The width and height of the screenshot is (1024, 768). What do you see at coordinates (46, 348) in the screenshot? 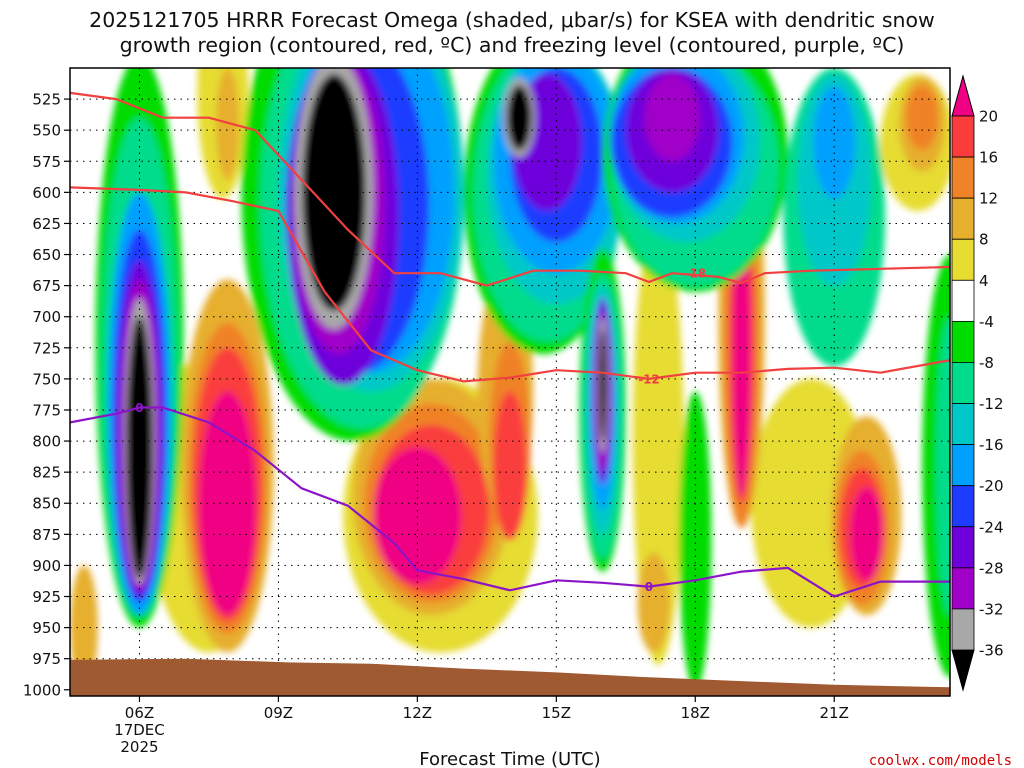
I see `y-tick-label: 725` at bounding box center [46, 348].